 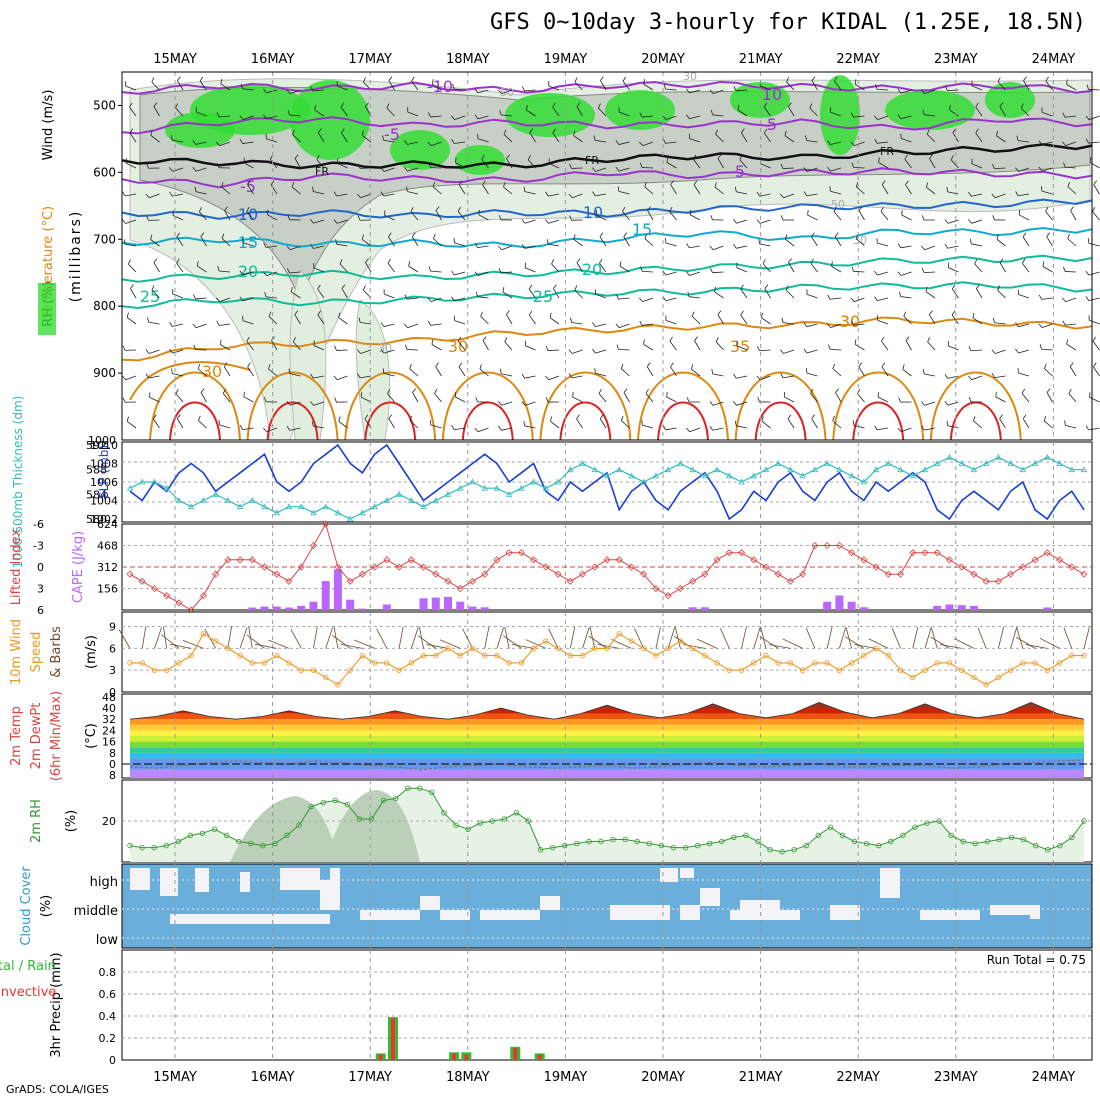 I want to click on day-label-top: 24MAY, so click(x=1054, y=59).